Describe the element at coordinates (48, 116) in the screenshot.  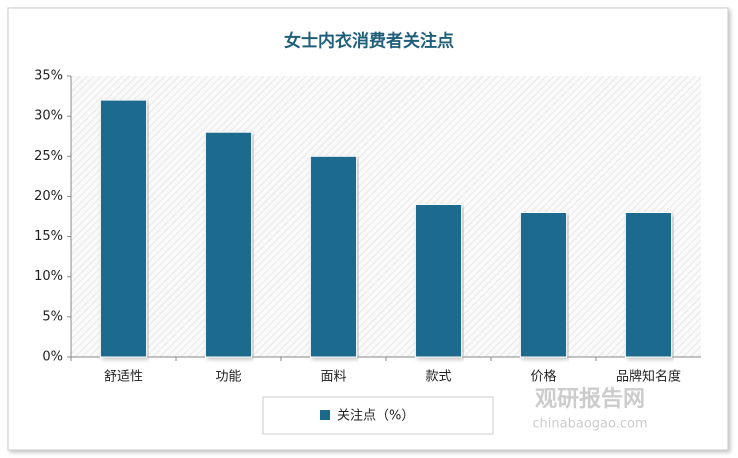
I see `y-tick-label: 30%` at that location.